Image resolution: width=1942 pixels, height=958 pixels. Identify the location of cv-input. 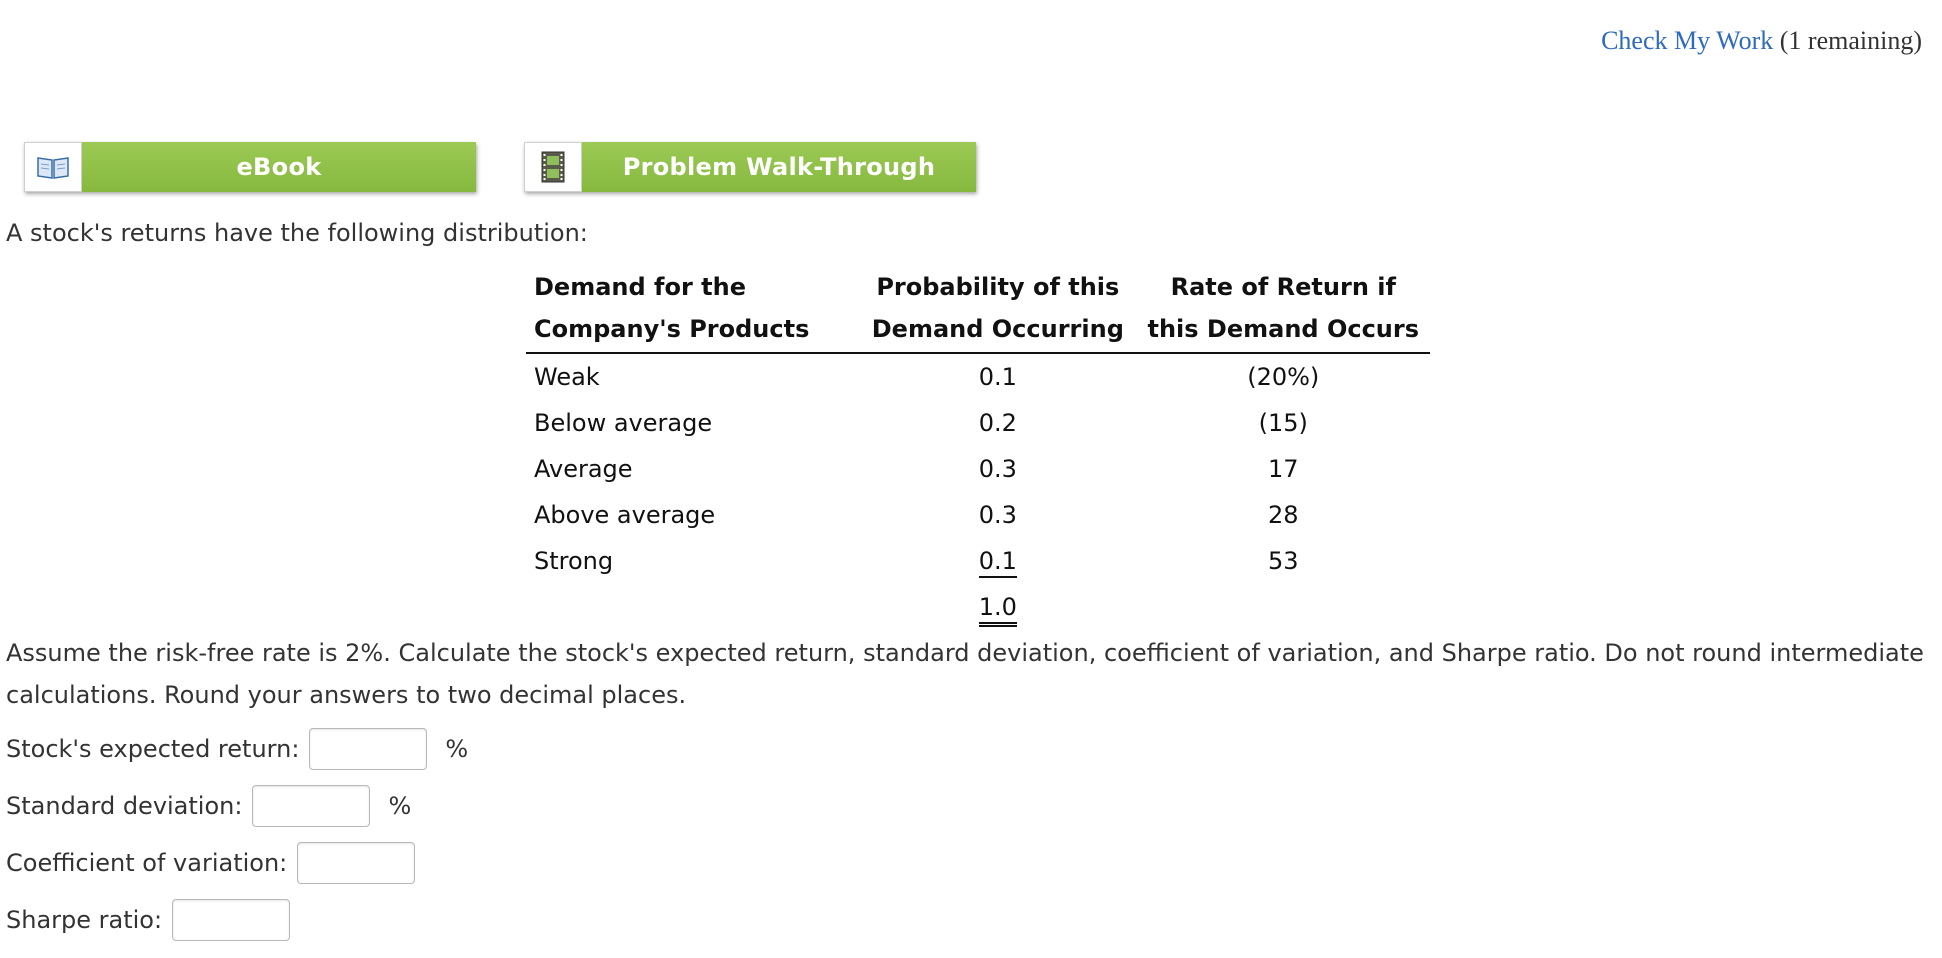
(356, 863).